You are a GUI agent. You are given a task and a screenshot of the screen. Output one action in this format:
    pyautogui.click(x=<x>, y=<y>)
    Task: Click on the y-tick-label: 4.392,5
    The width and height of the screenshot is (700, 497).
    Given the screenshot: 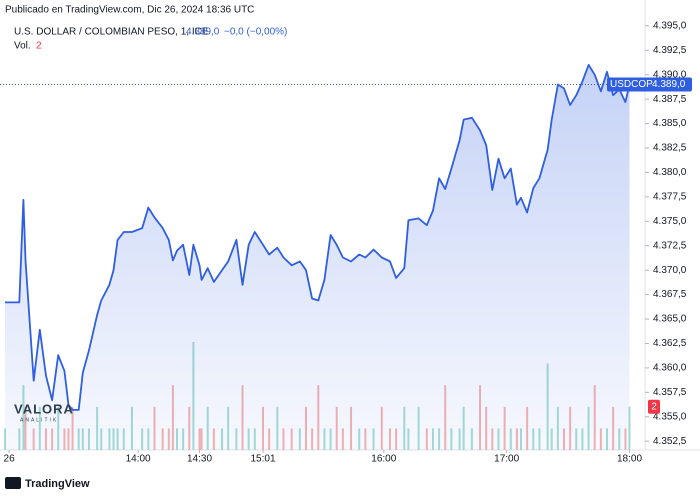 What is the action you would take?
    pyautogui.click(x=670, y=50)
    